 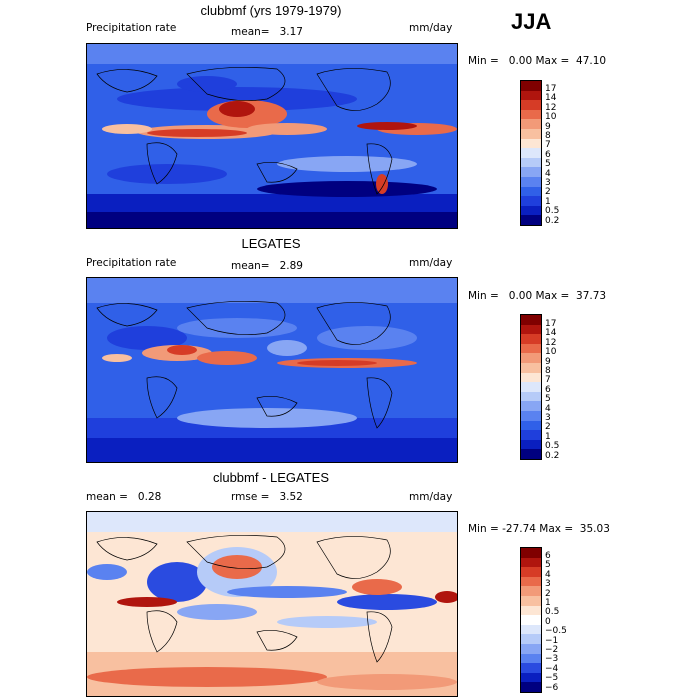 What do you see at coordinates (552, 678) in the screenshot?
I see `colorbar-tick-label: −5` at bounding box center [552, 678].